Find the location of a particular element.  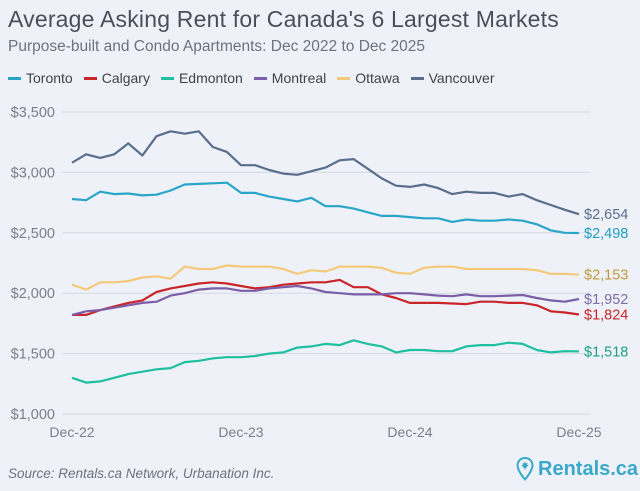

logo-text: Rentals.ca is located at coordinates (588, 468).